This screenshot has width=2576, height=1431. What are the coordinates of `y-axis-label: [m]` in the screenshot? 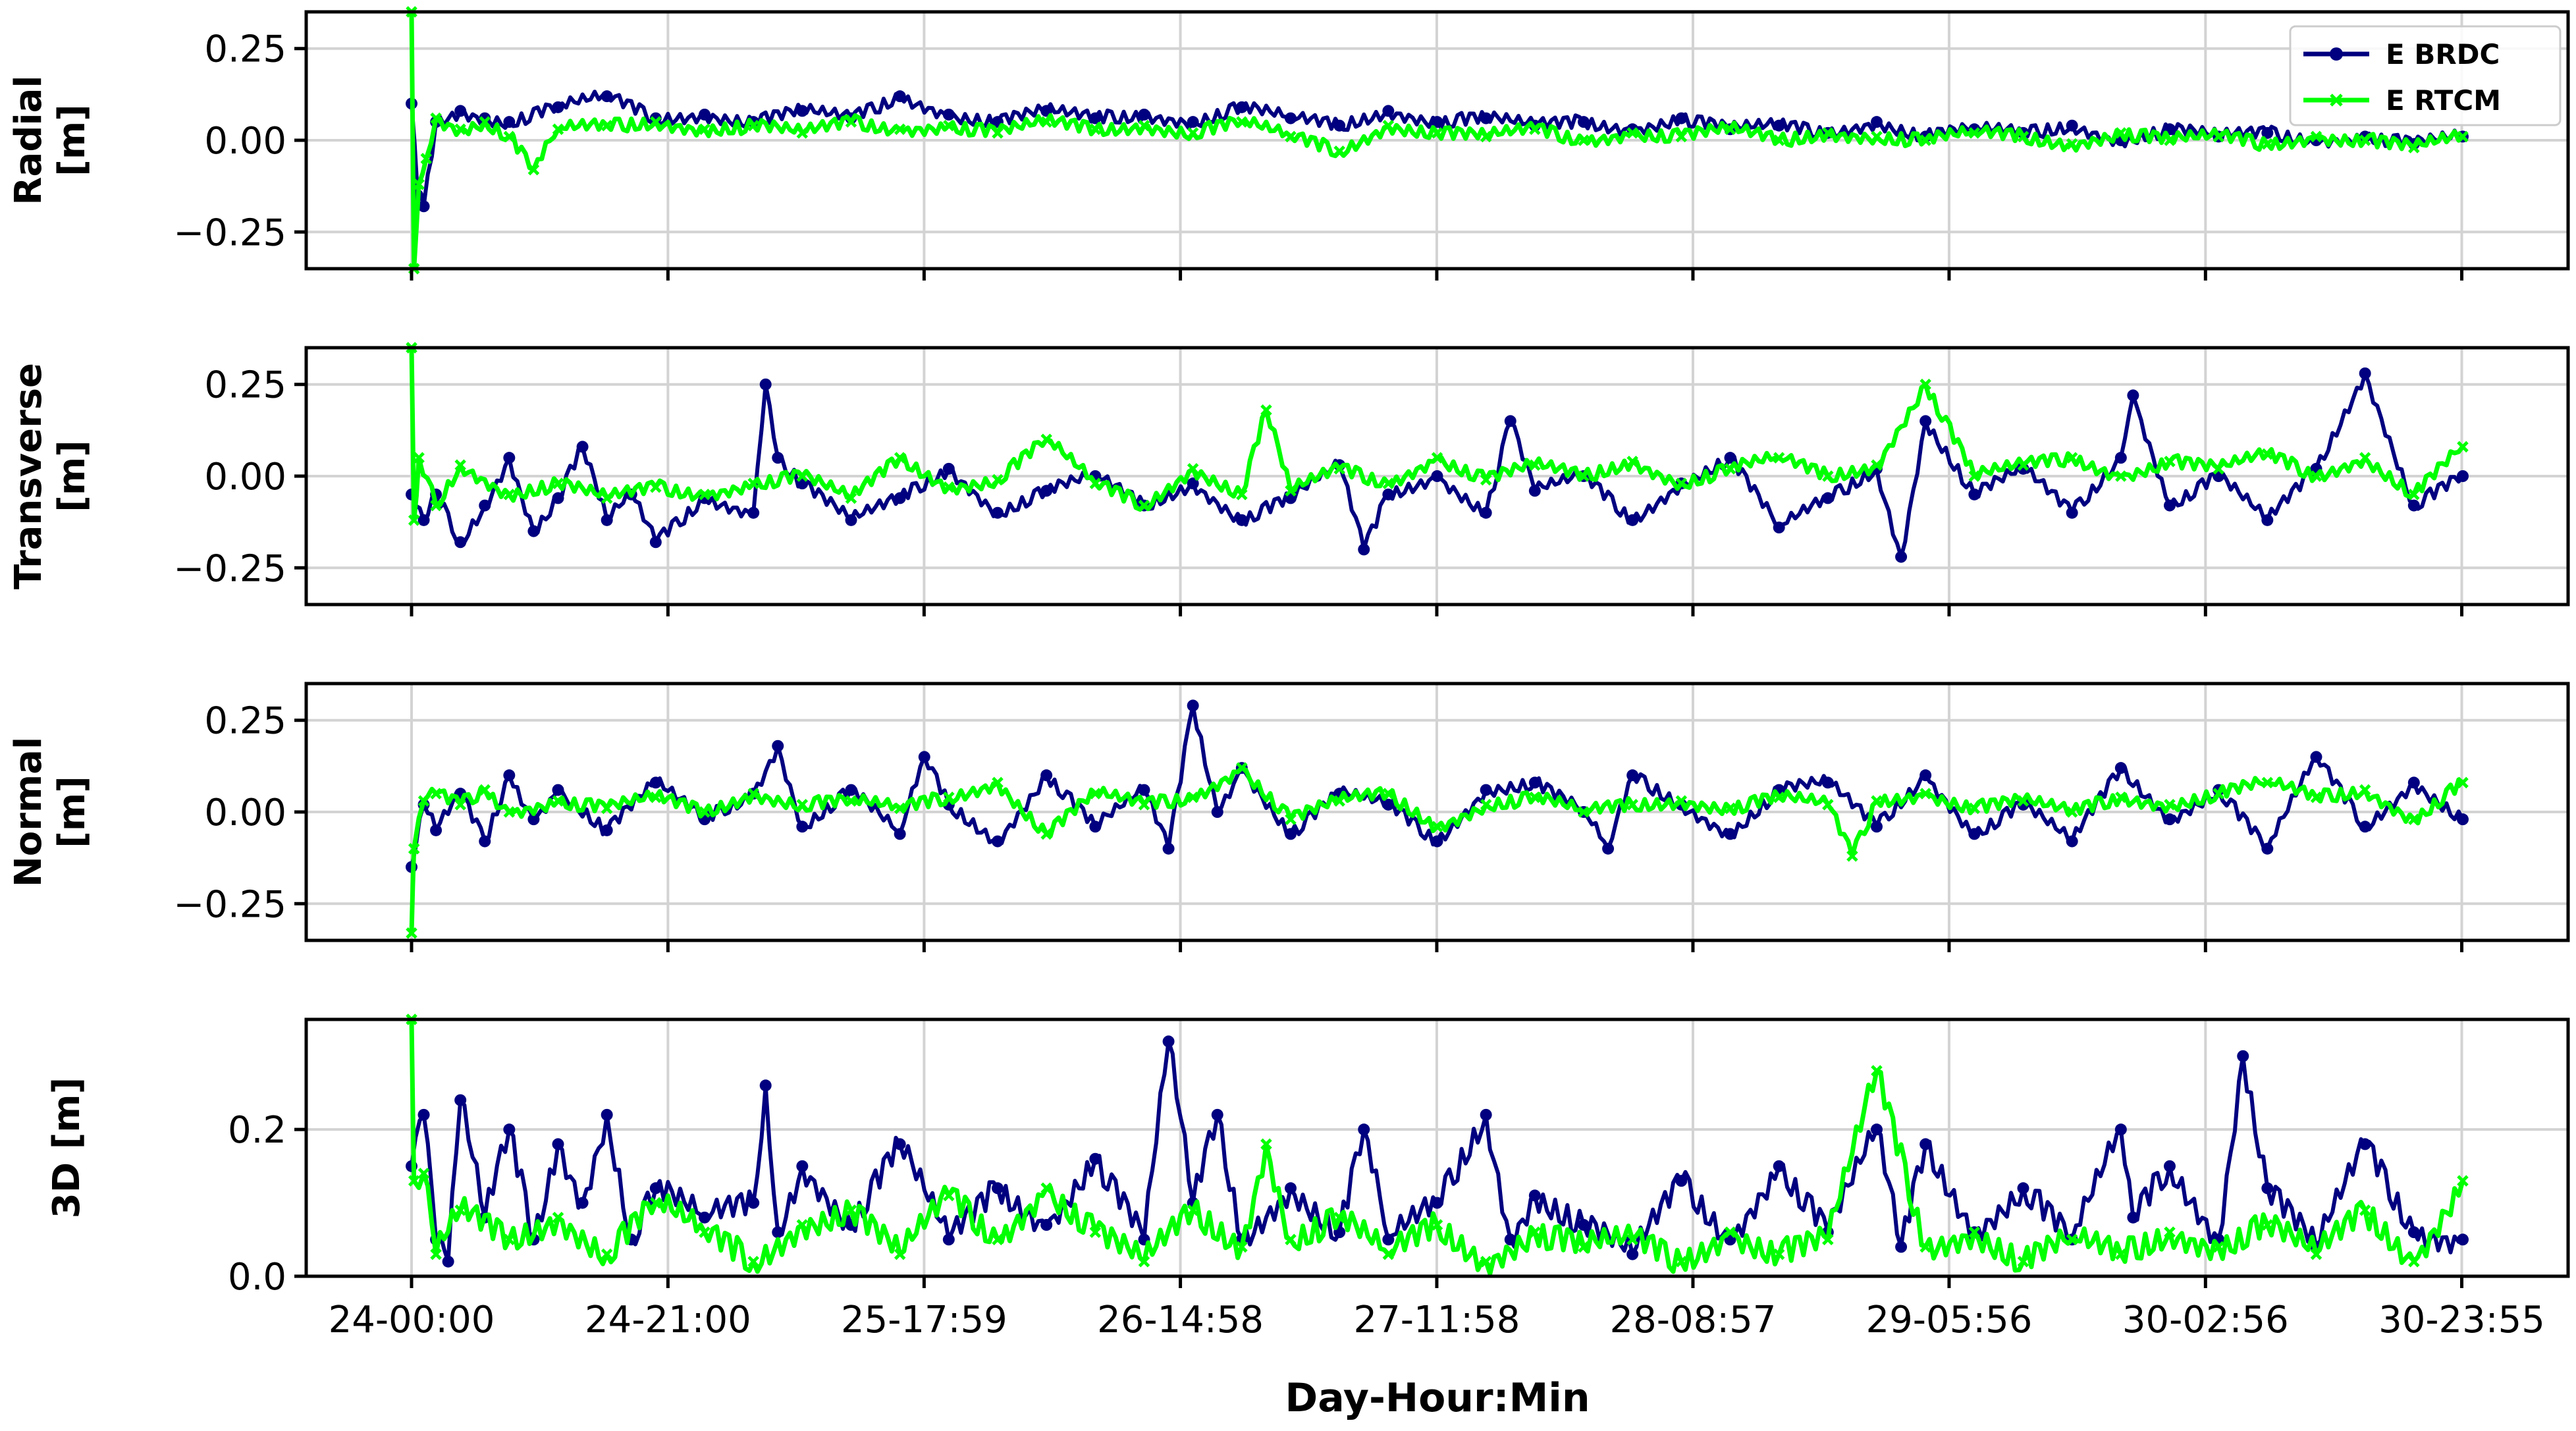 It's located at (72, 476).